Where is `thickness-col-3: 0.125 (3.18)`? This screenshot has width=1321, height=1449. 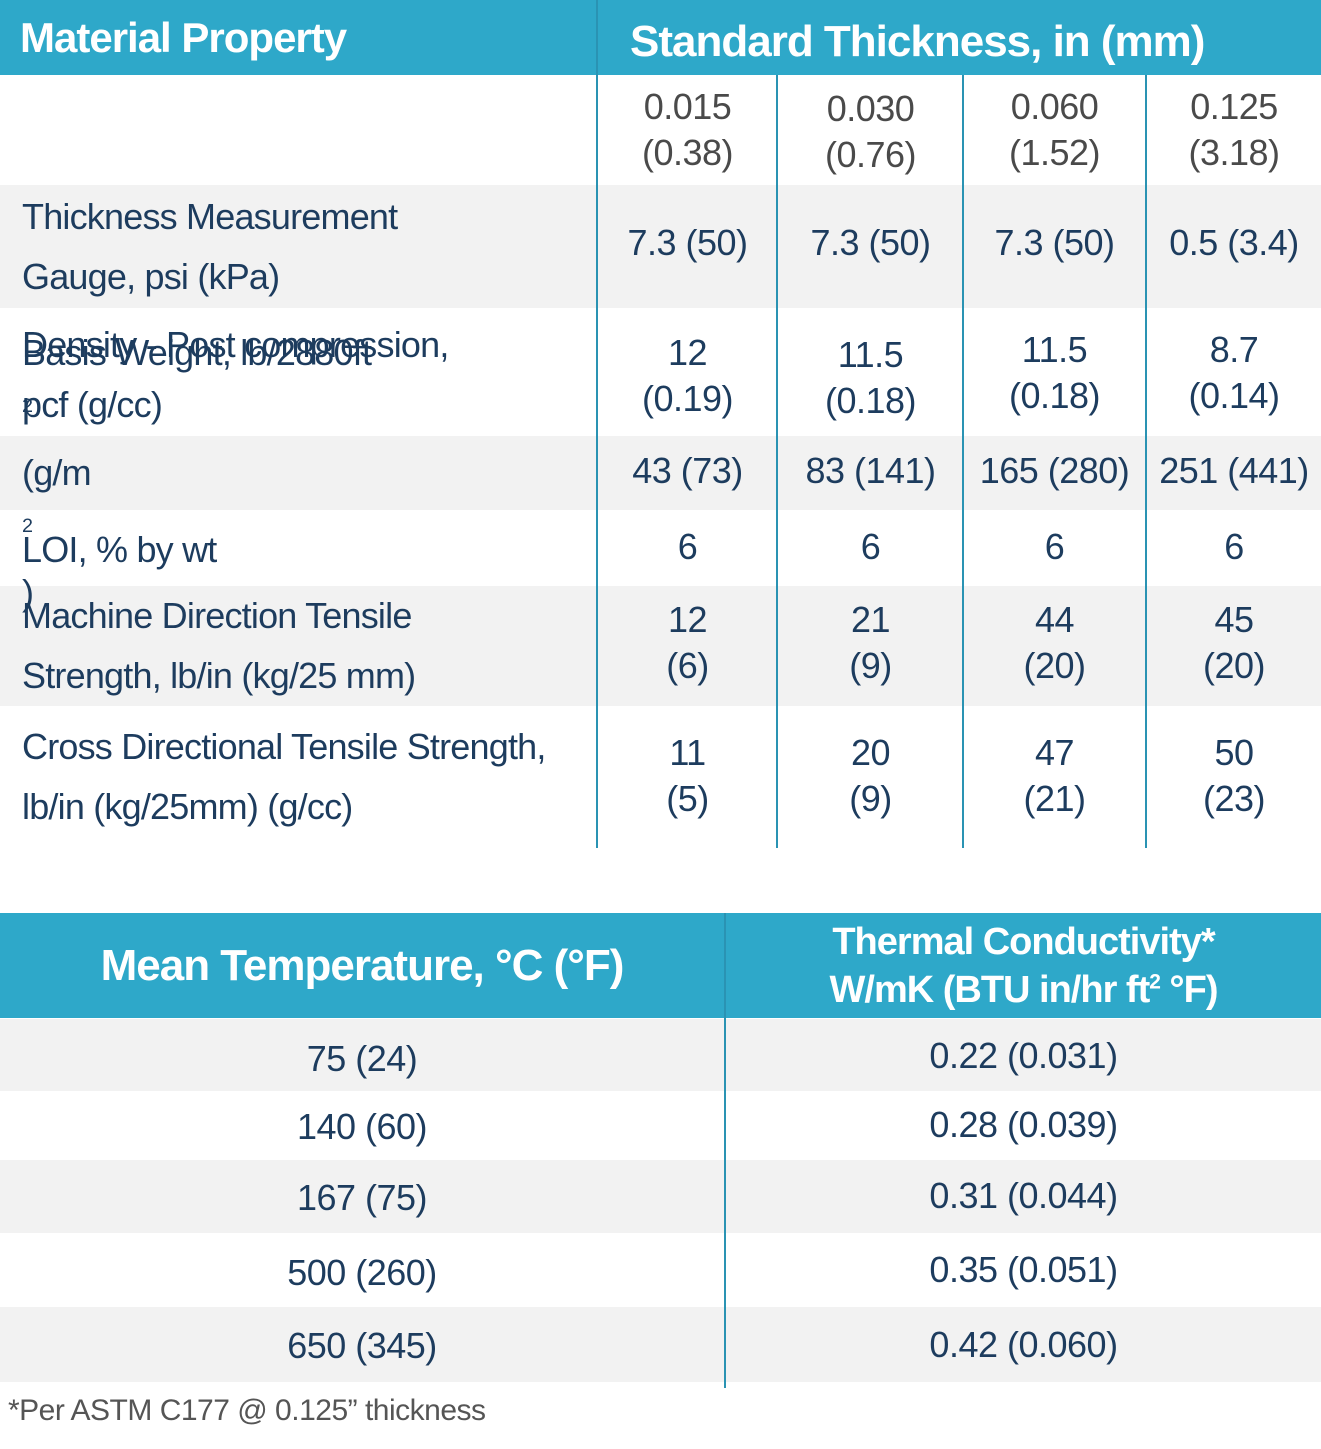
thickness-col-3: 0.125 (3.18) is located at coordinates (1234, 129).